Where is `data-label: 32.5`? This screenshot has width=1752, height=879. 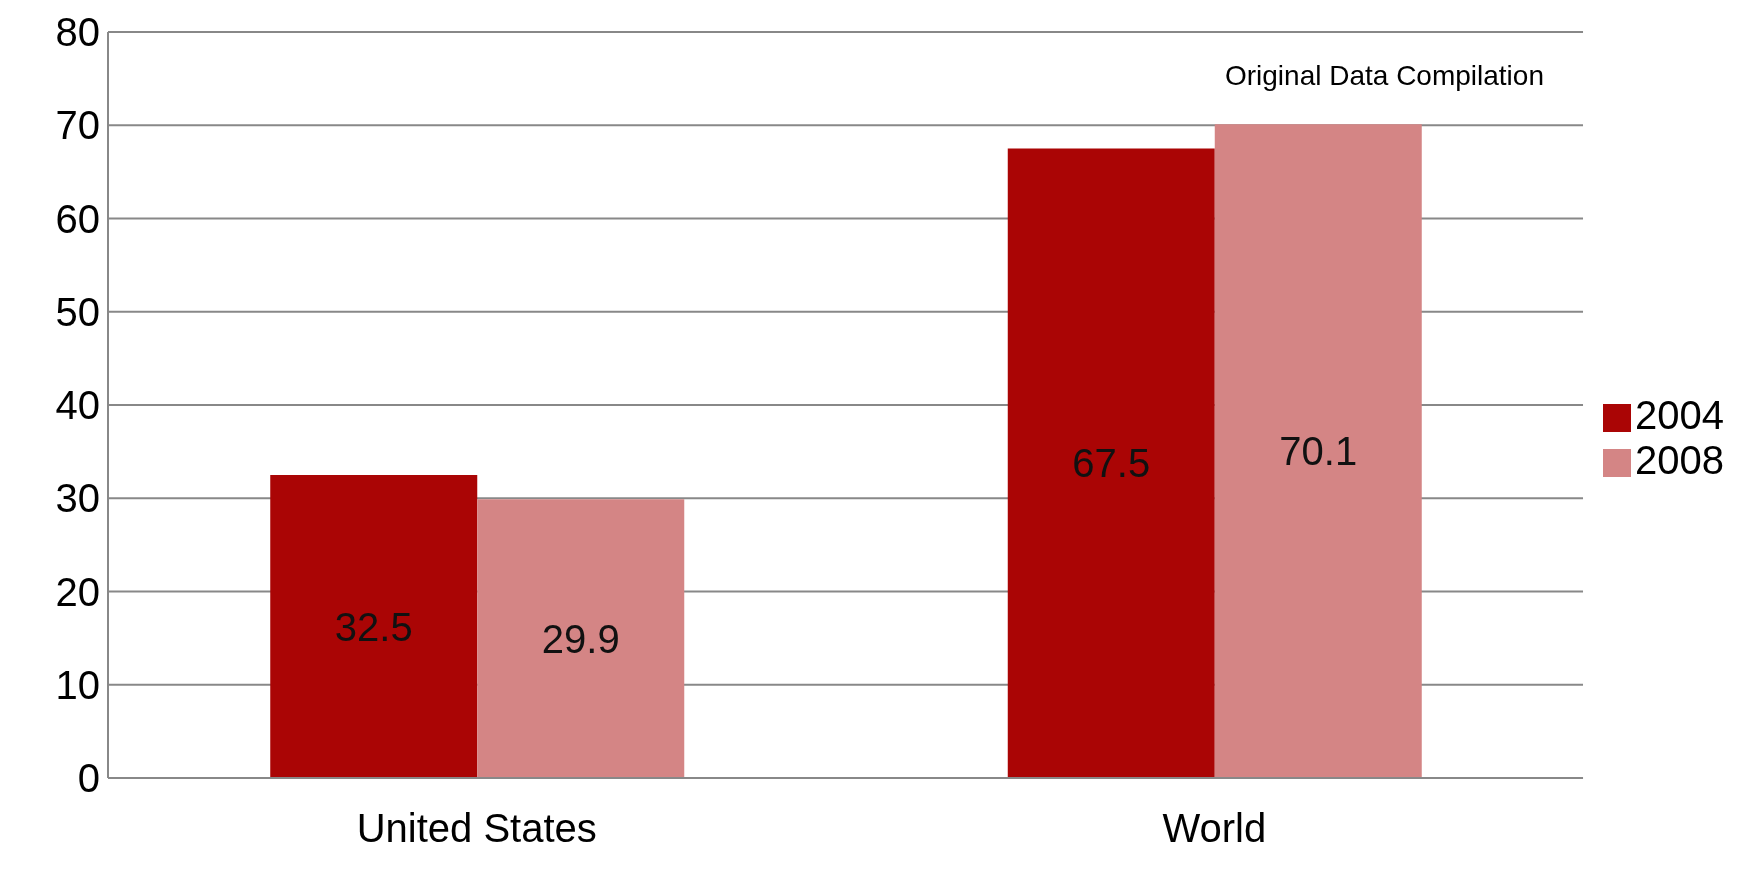 data-label: 32.5 is located at coordinates (373, 626).